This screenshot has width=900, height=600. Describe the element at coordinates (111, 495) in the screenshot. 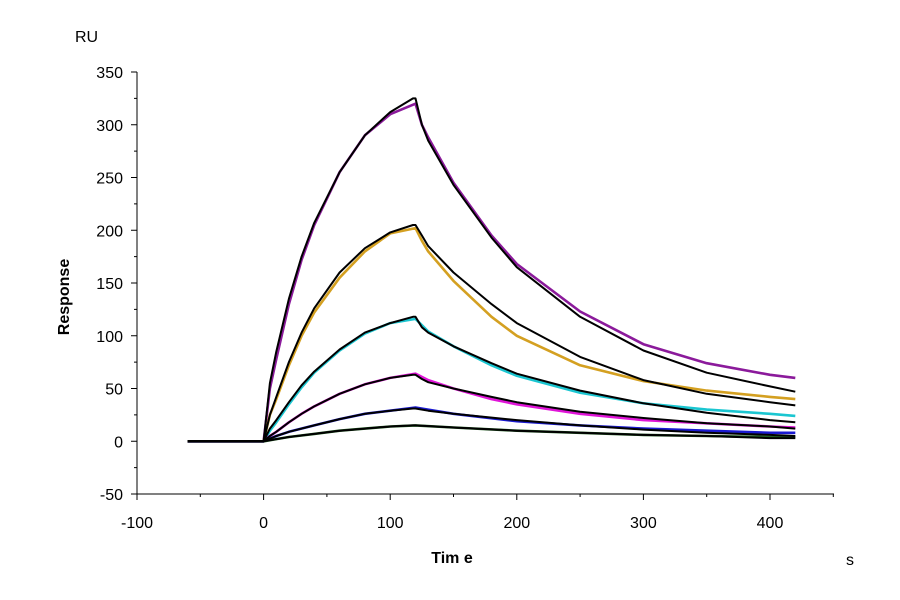

I see `y-tick-label: -50` at that location.